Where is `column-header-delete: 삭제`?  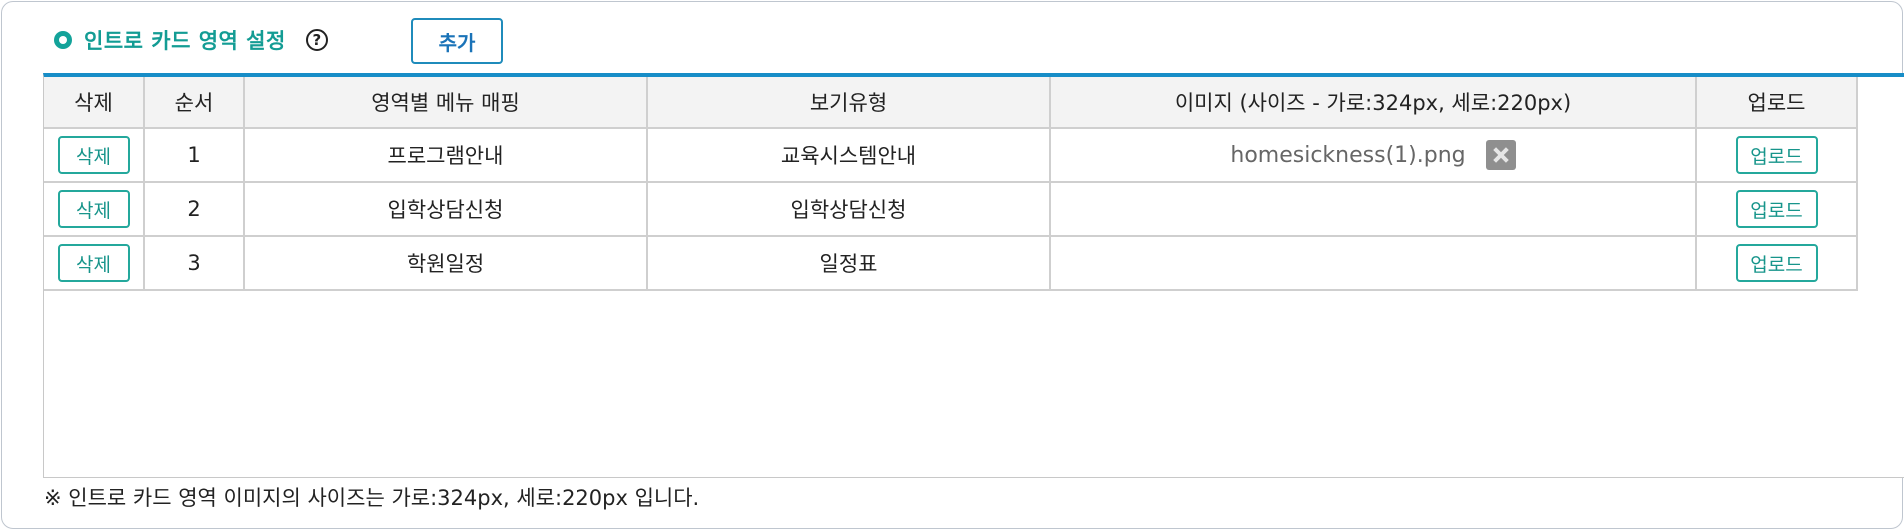 column-header-delete: 삭제 is located at coordinates (94, 103).